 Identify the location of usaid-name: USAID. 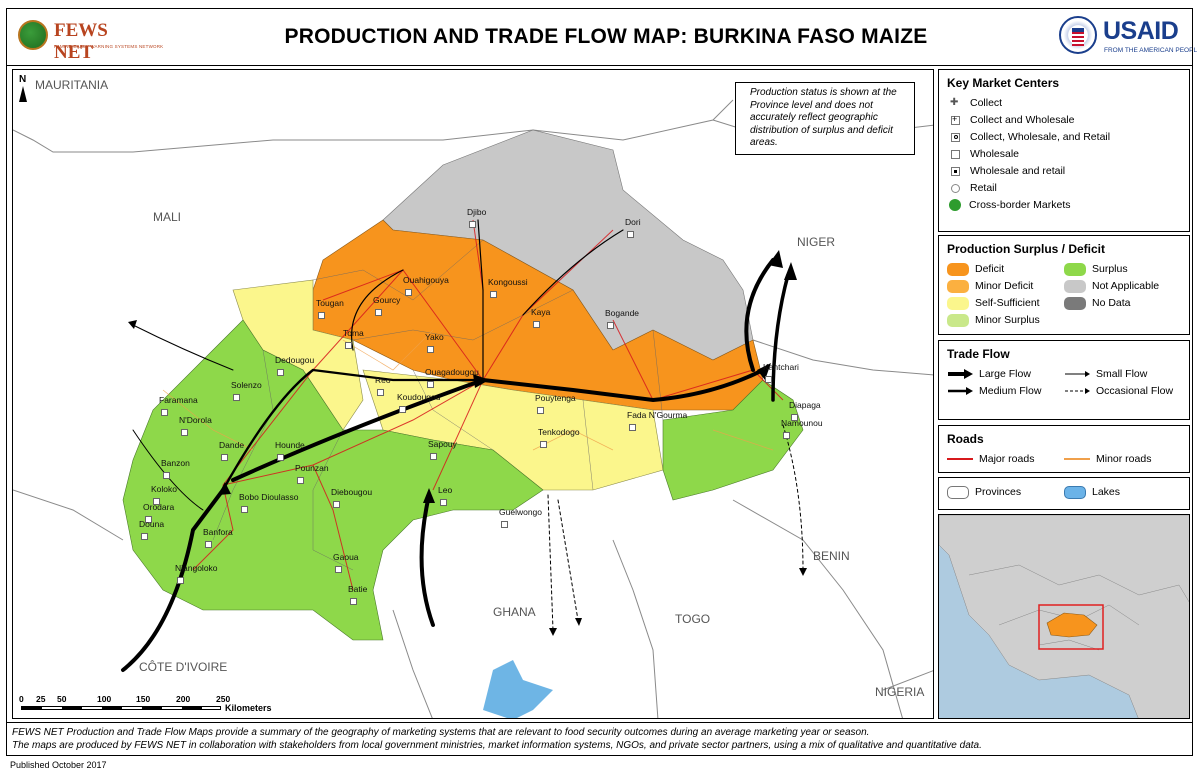
(1141, 31).